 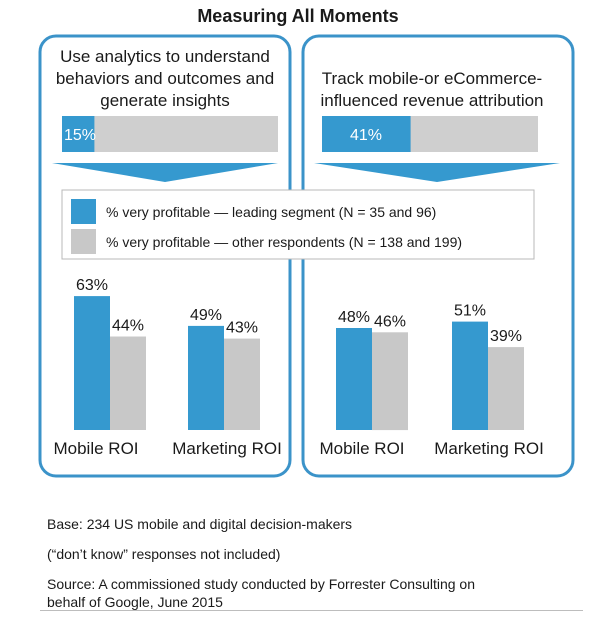 What do you see at coordinates (437, 172) in the screenshot?
I see `right-down-arrow` at bounding box center [437, 172].